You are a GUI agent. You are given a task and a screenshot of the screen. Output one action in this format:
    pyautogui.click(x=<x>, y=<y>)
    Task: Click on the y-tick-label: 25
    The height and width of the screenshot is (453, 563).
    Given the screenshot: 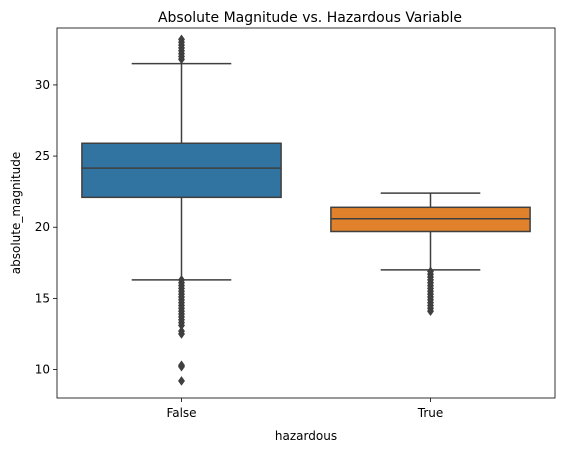 What is the action you would take?
    pyautogui.click(x=42, y=156)
    